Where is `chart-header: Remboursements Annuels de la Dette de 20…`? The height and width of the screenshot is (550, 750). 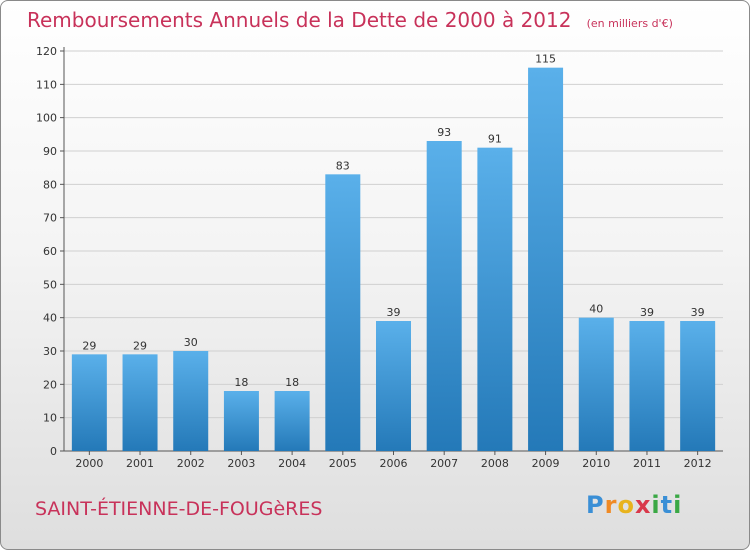
chart-header: Remboursements Annuels de la Dette de 20… is located at coordinates (350, 20).